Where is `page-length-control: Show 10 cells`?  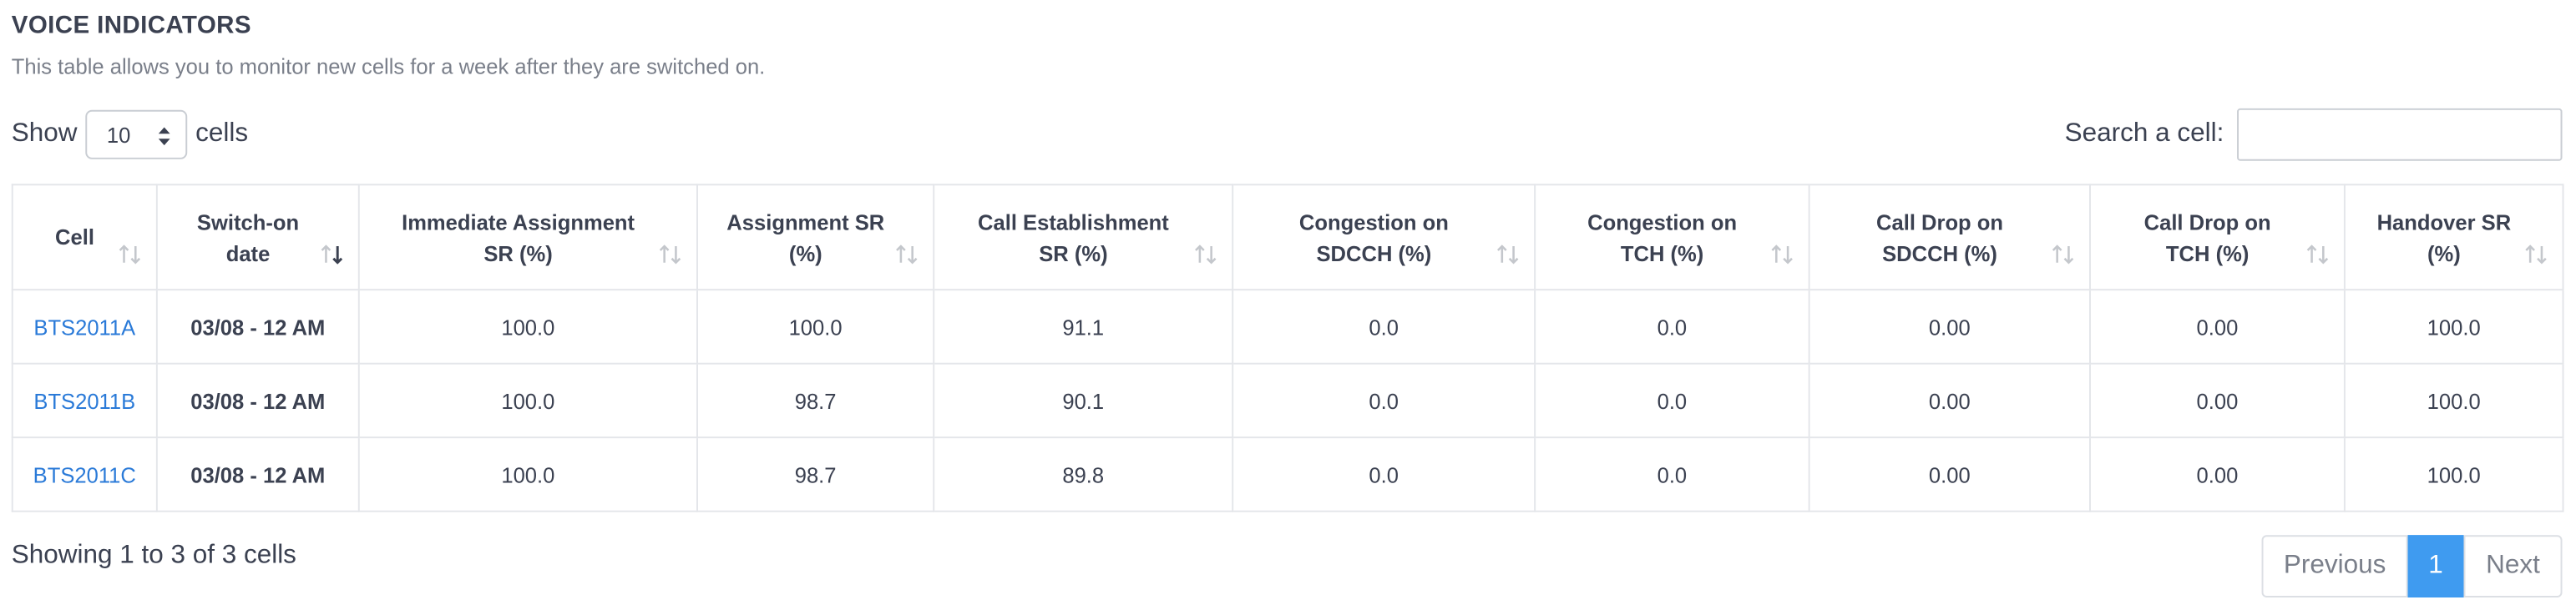 page-length-control: Show 10 cells is located at coordinates (130, 134).